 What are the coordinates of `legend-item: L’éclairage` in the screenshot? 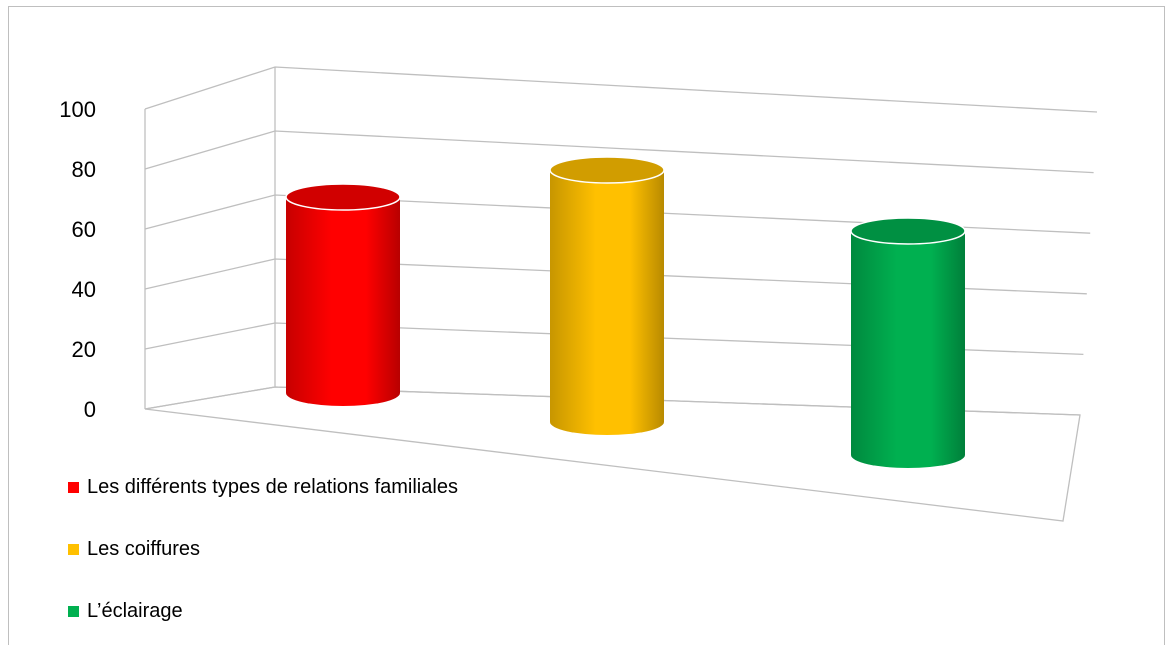 It's located at (125, 611).